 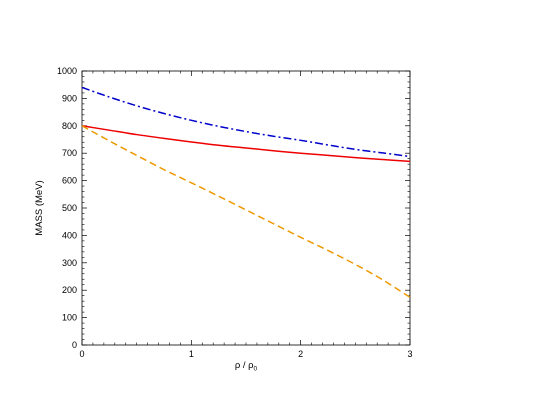 I want to click on x-tick-label: 2, so click(x=300, y=354).